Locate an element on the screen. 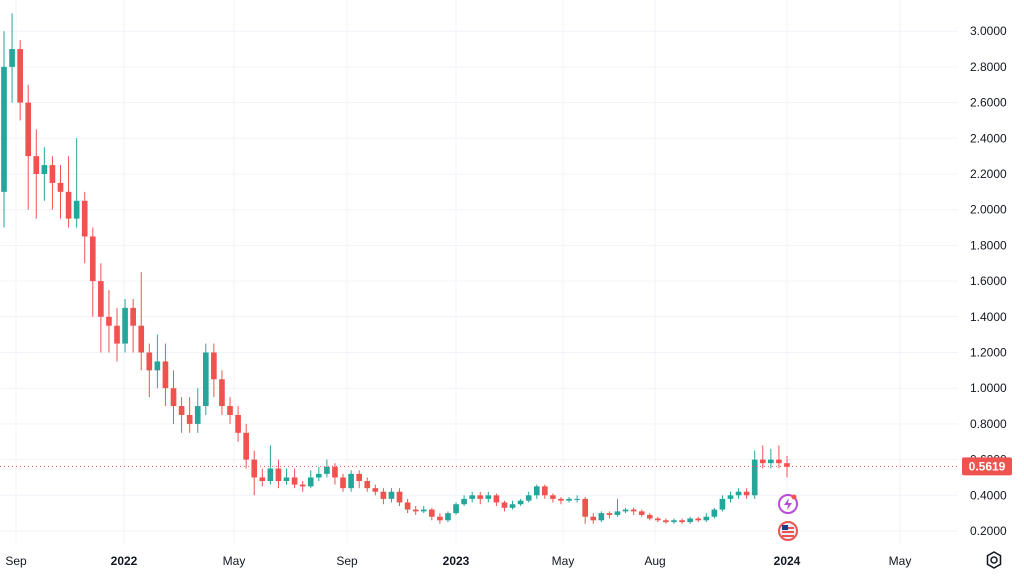 Image resolution: width=1024 pixels, height=579 pixels. y-tick-label: 1.8000 is located at coordinates (988, 245).